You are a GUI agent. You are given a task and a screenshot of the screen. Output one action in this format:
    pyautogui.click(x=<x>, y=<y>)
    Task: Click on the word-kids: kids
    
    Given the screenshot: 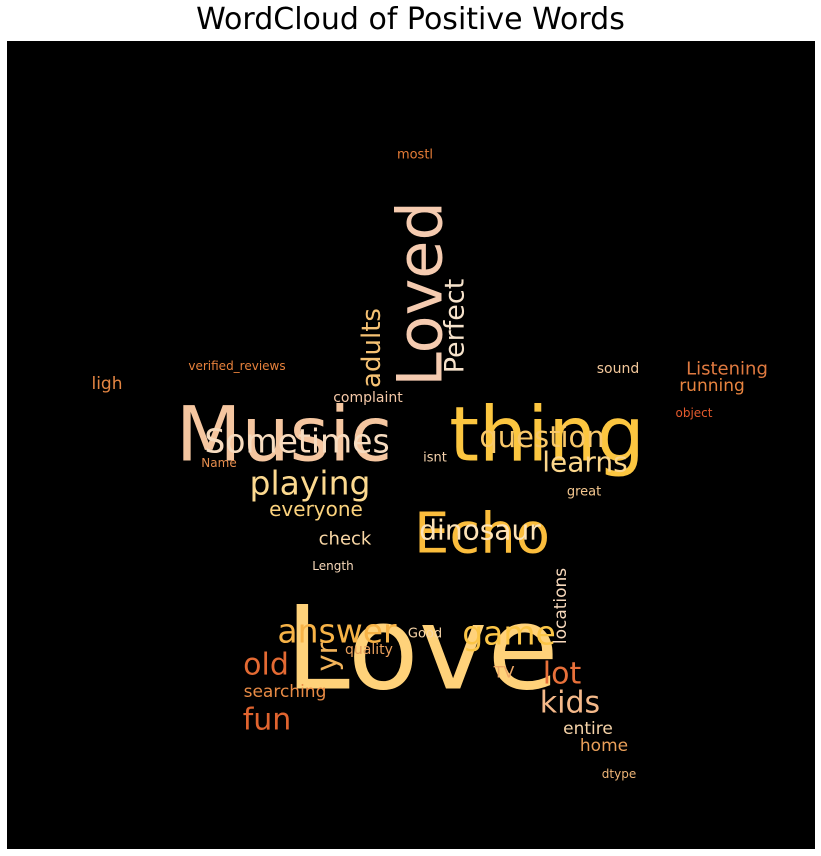 What is the action you would take?
    pyautogui.click(x=570, y=703)
    